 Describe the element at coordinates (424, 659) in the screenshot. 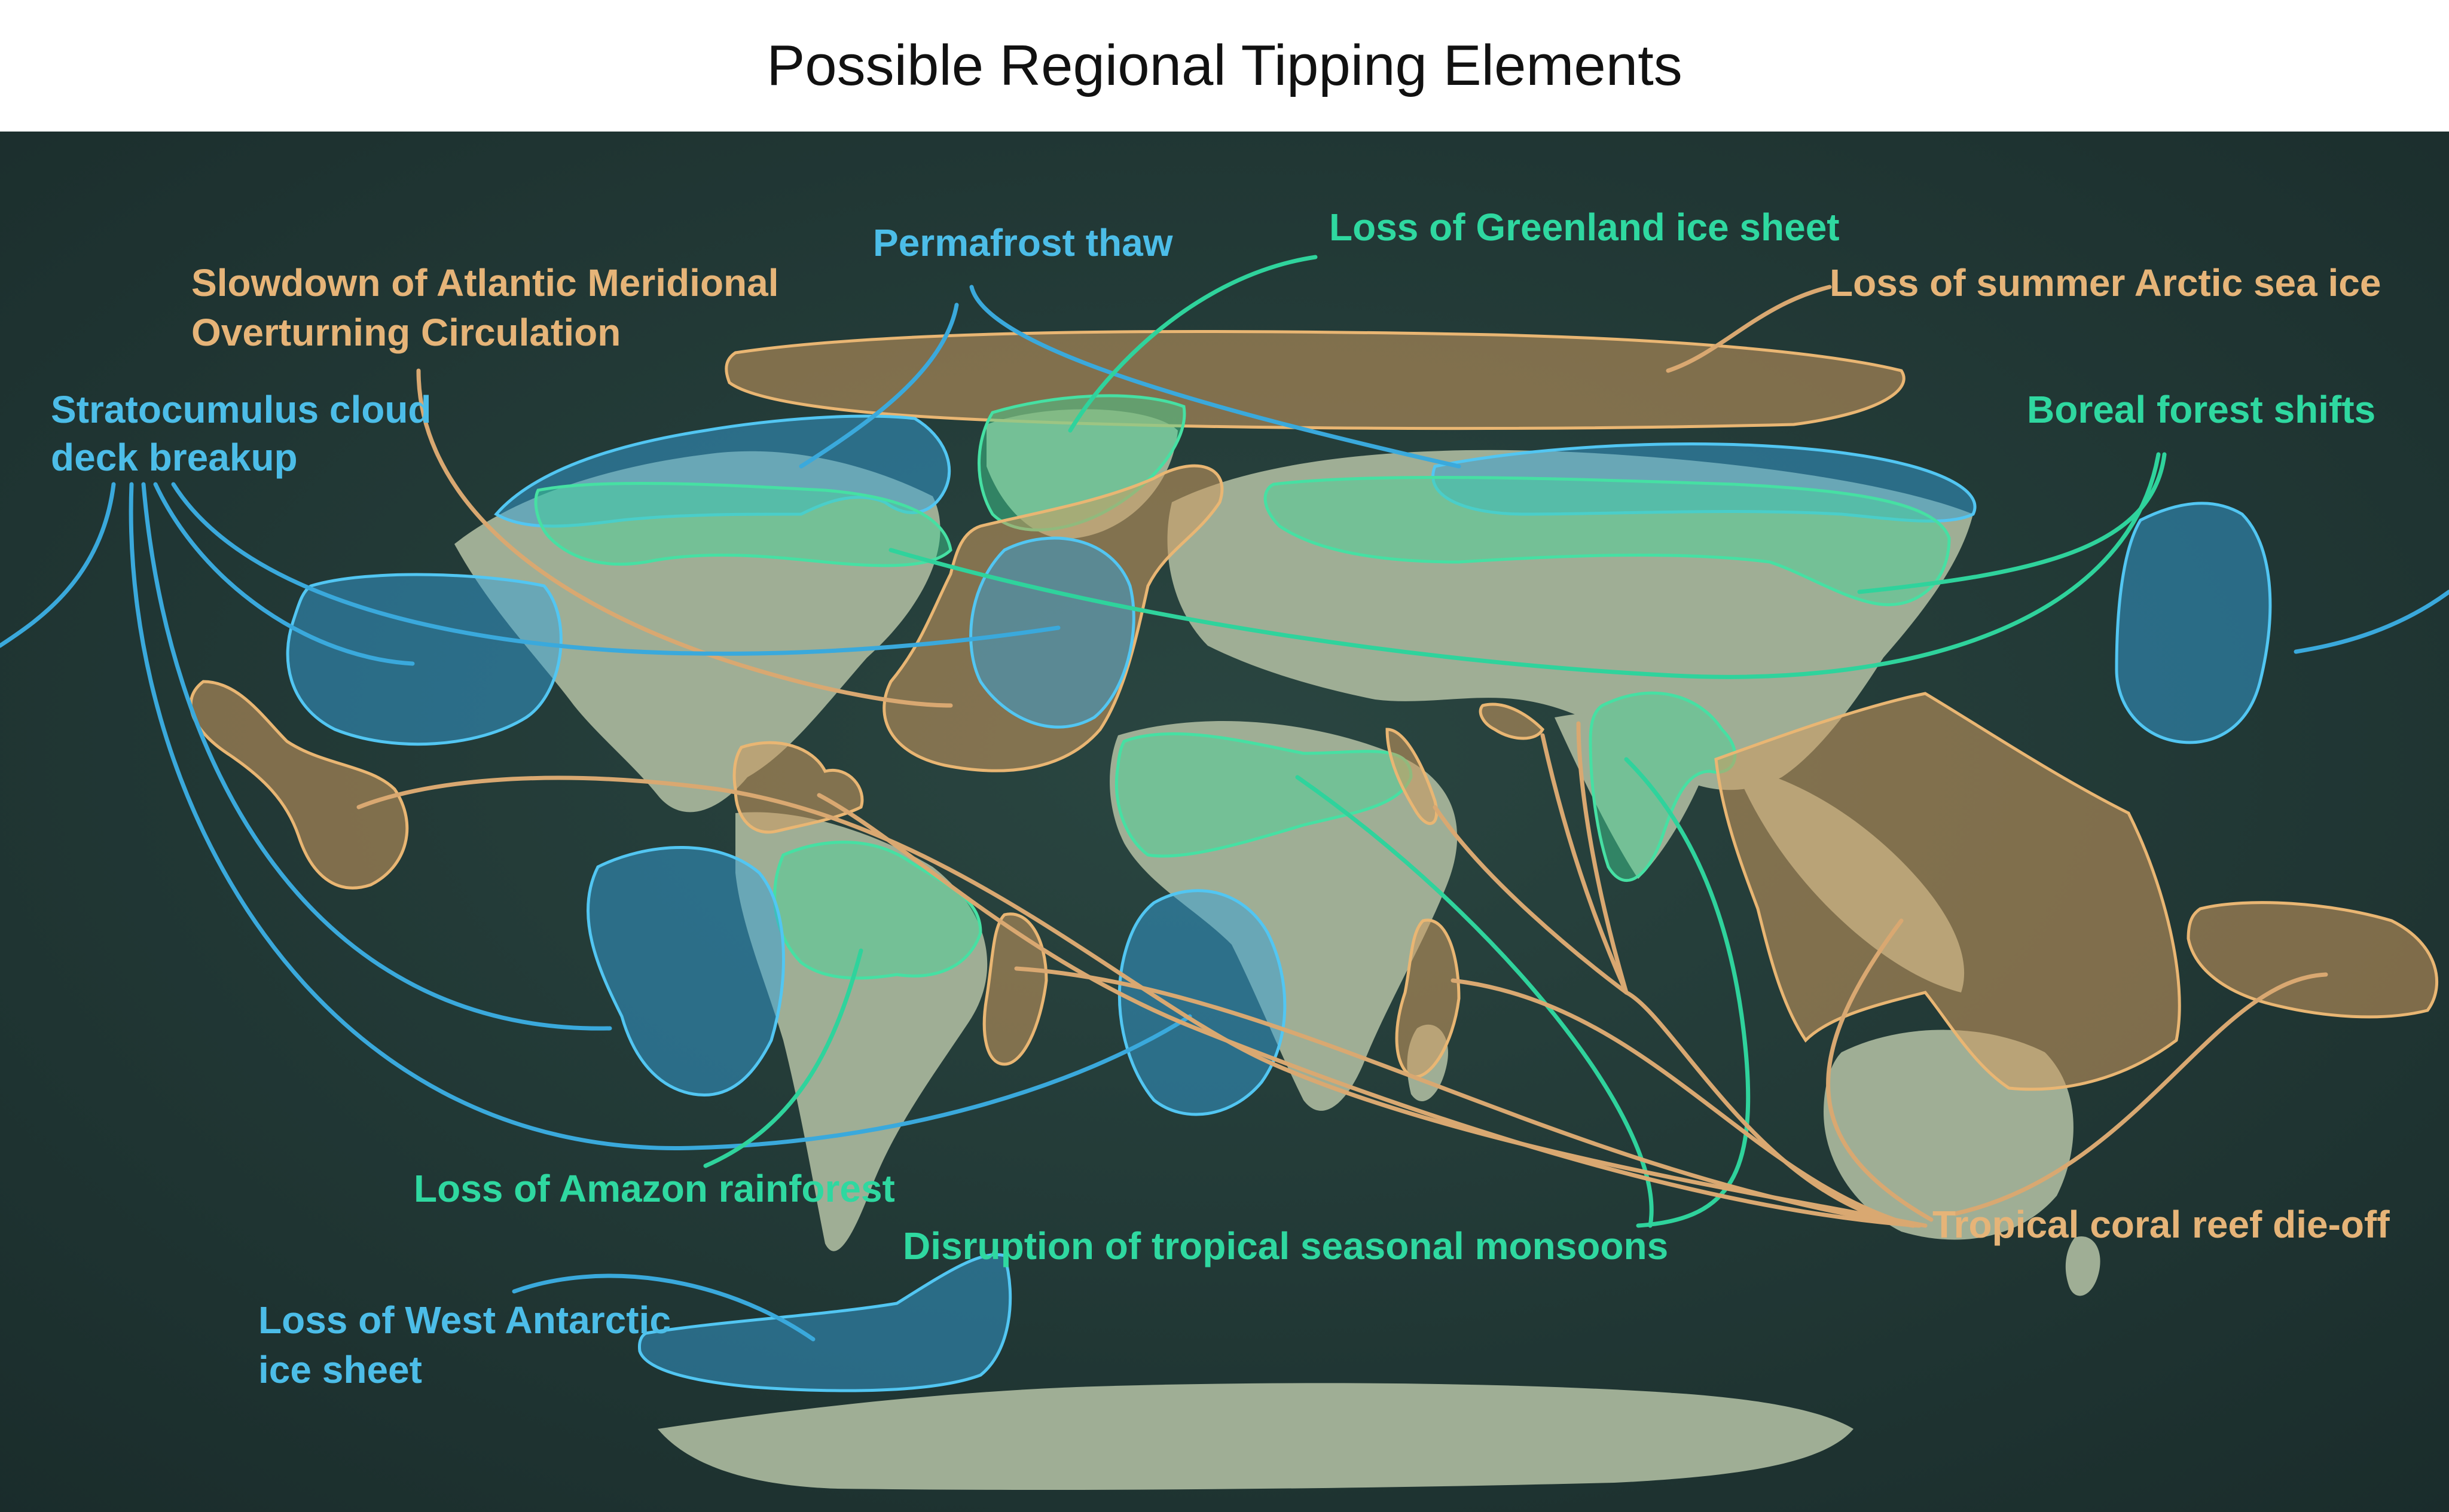

I see `region-stratocumulus-north-pacific` at that location.